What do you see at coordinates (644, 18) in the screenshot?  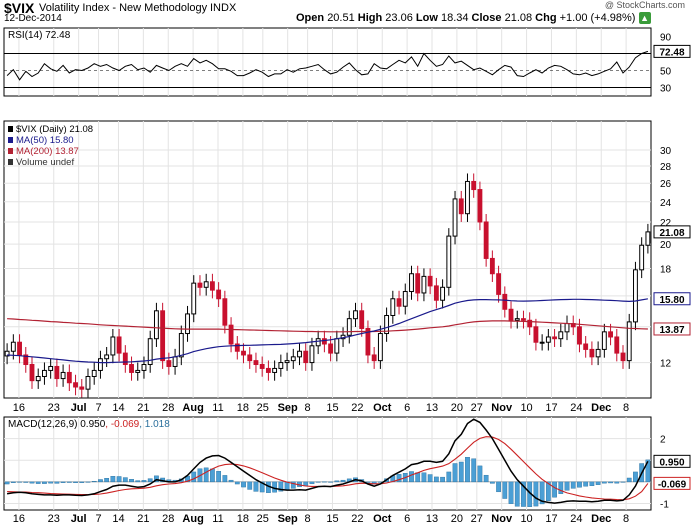 I see `up-arrow-icon: ▲` at bounding box center [644, 18].